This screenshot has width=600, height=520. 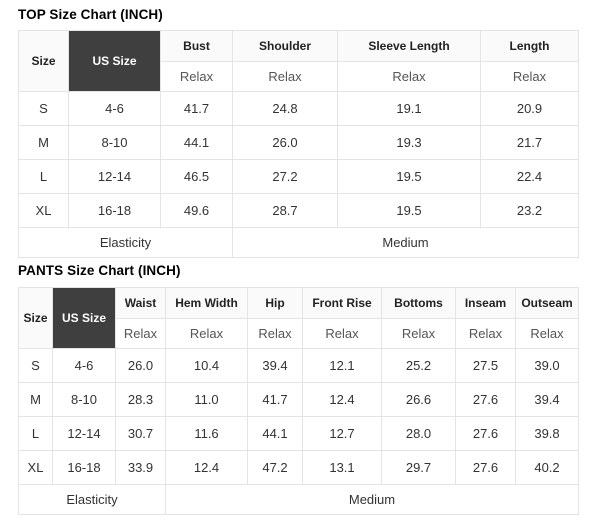 I want to click on measurement-value-cell: 28.0, so click(x=418, y=433).